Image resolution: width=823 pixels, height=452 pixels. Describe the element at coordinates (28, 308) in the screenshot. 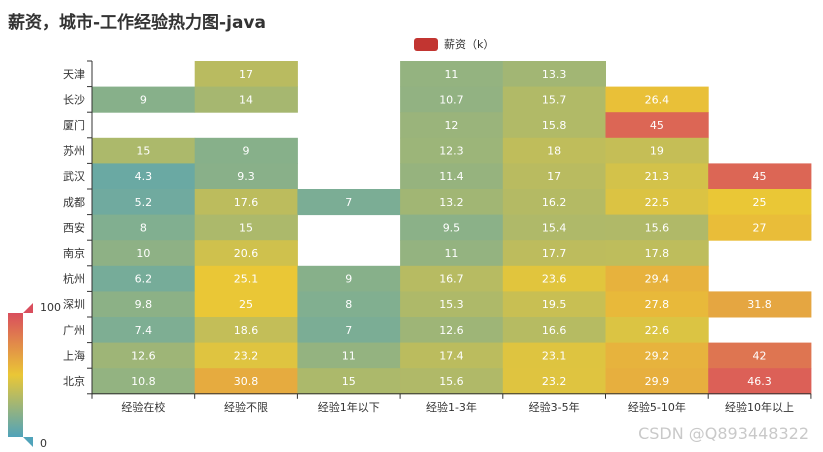

I see `visual-map-handle-top` at that location.